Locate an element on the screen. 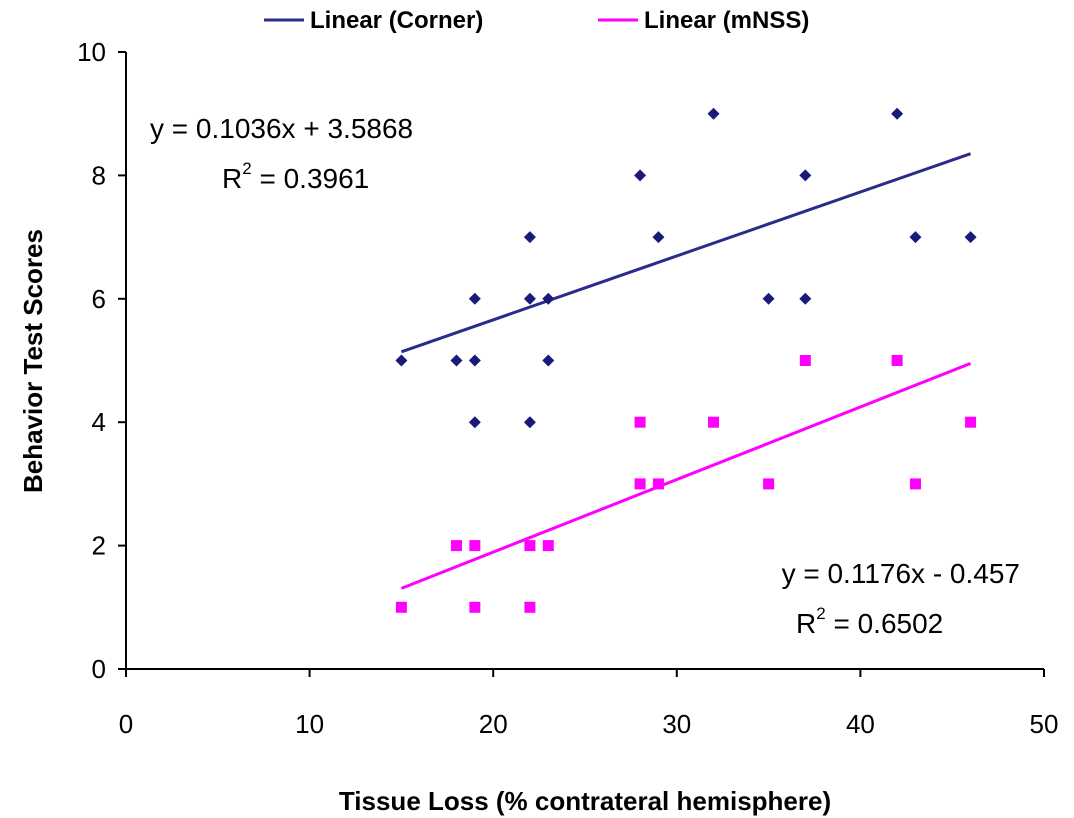  trendline-mnss is located at coordinates (686, 476).